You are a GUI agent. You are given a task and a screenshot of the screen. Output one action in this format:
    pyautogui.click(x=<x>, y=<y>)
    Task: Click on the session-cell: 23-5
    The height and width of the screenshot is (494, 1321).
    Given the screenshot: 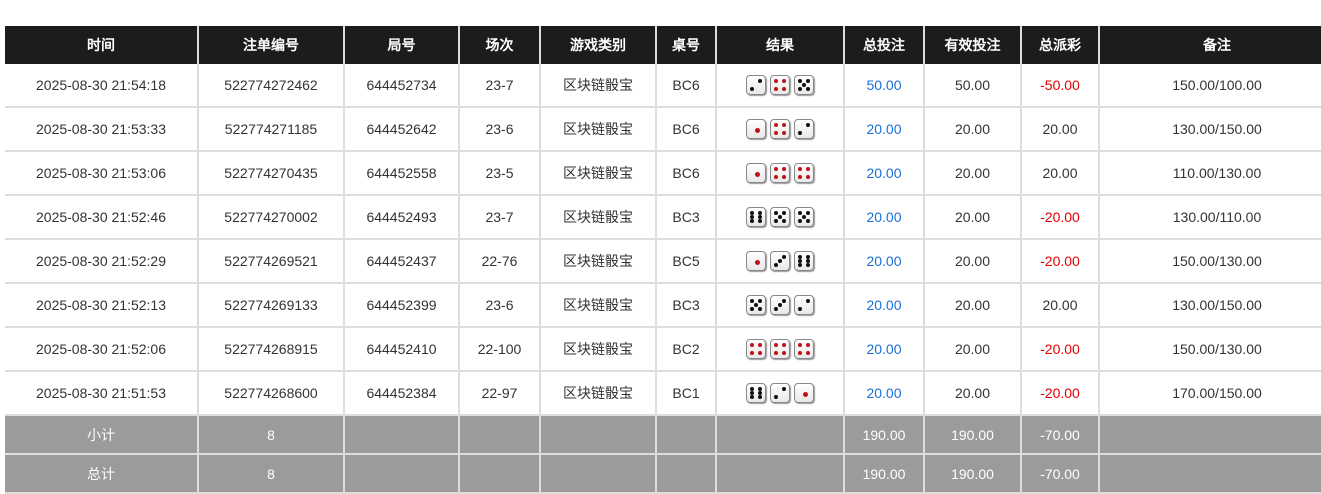 What is the action you would take?
    pyautogui.click(x=500, y=173)
    